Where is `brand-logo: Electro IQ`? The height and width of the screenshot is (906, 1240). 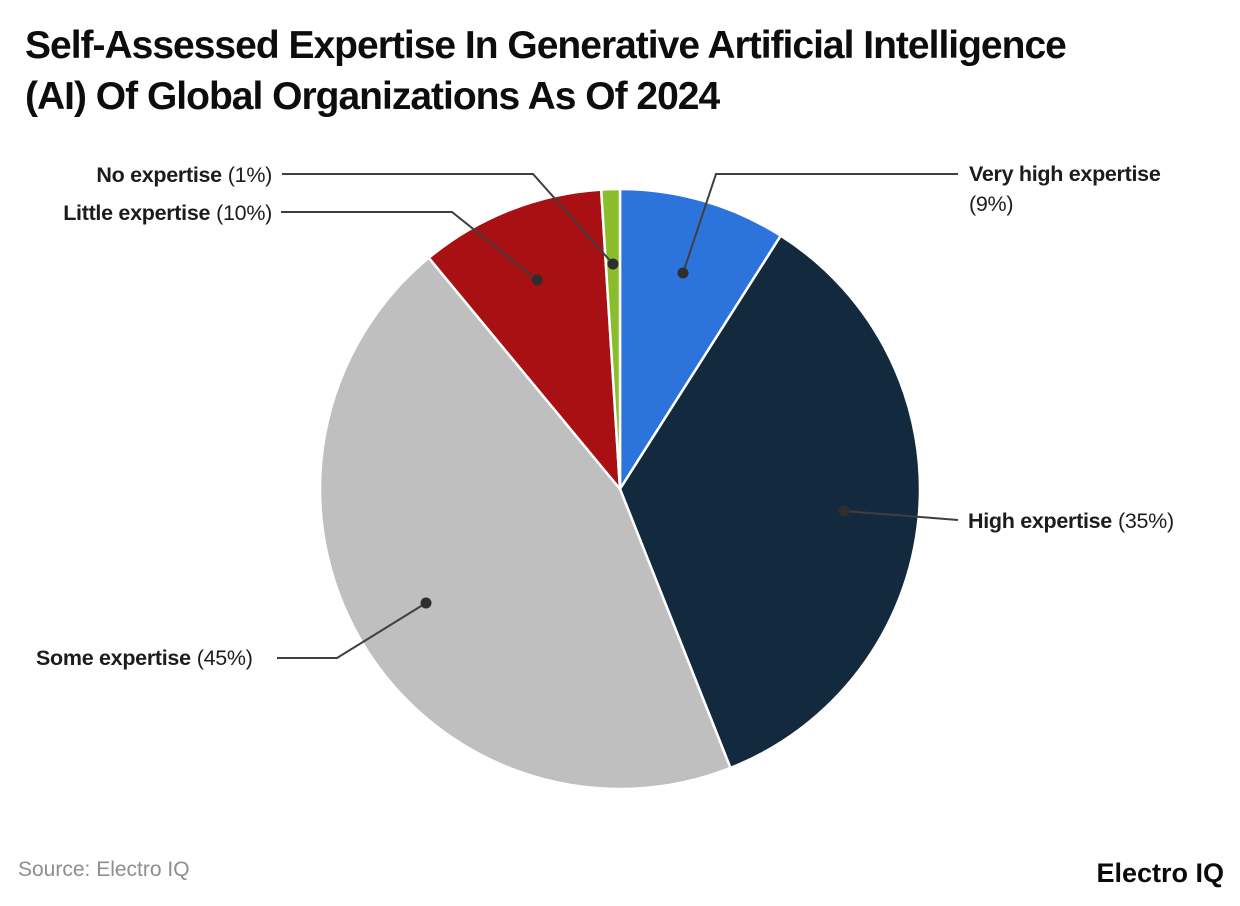
brand-logo: Electro IQ is located at coordinates (1160, 873).